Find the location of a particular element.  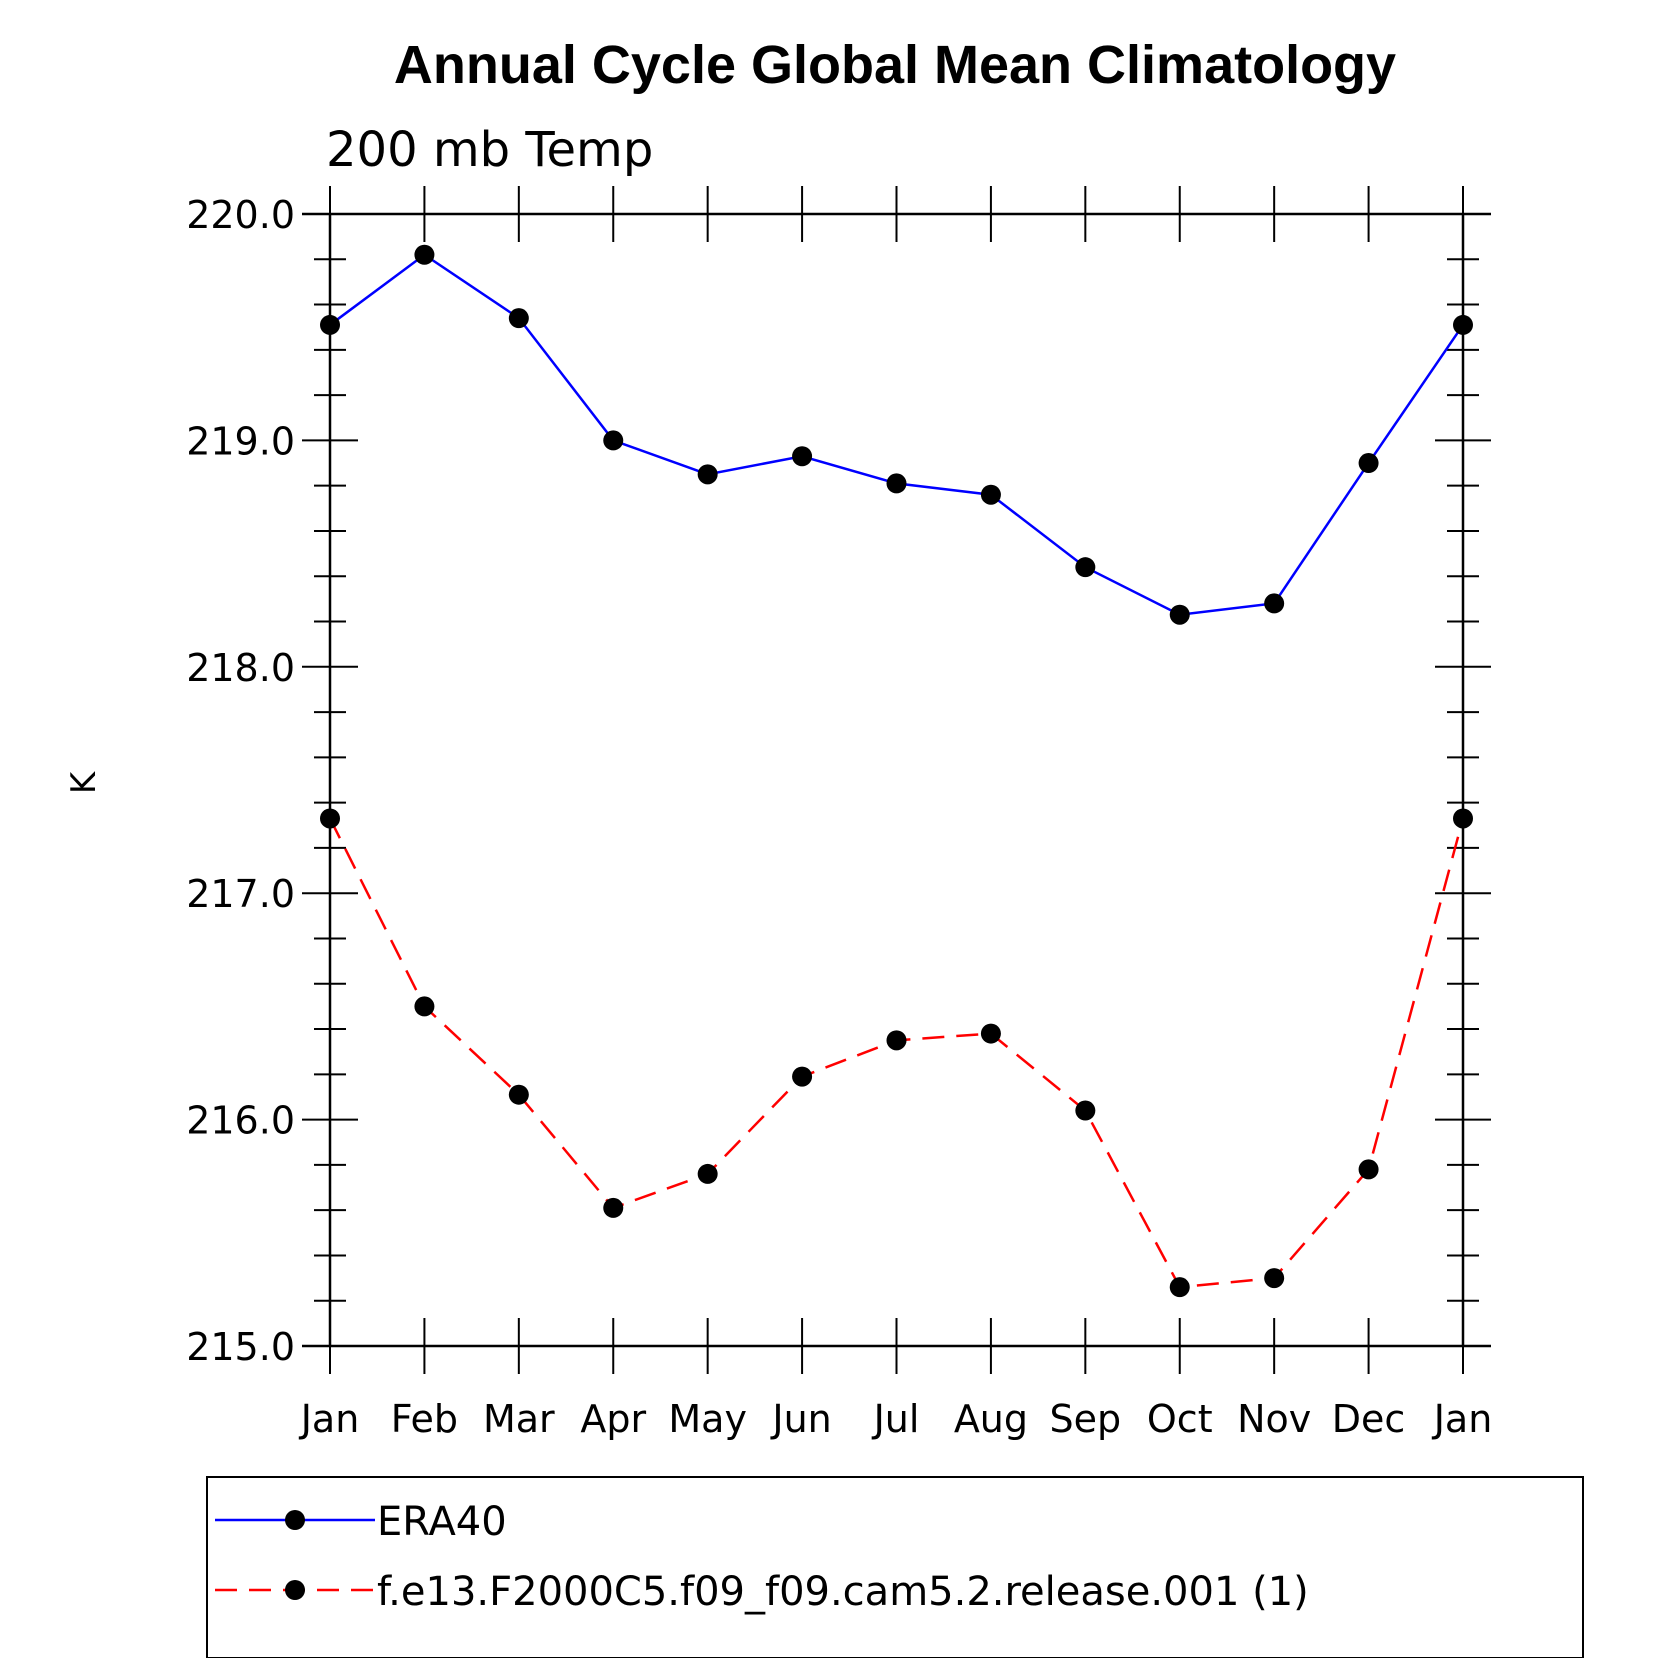

x-tick-label: Feb is located at coordinates (424, 1419).